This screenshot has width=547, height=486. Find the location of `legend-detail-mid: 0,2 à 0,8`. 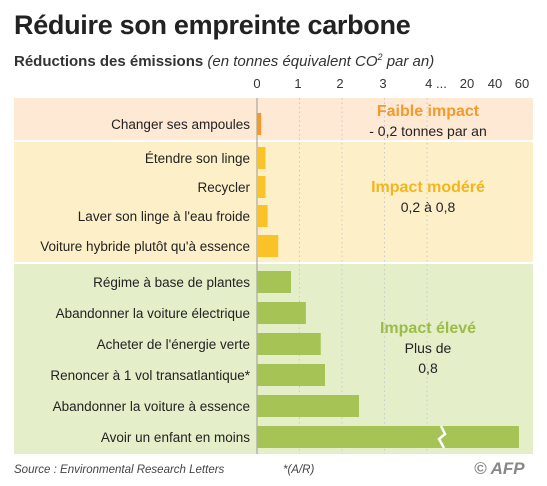

legend-detail-mid: 0,2 à 0,8 is located at coordinates (428, 207).